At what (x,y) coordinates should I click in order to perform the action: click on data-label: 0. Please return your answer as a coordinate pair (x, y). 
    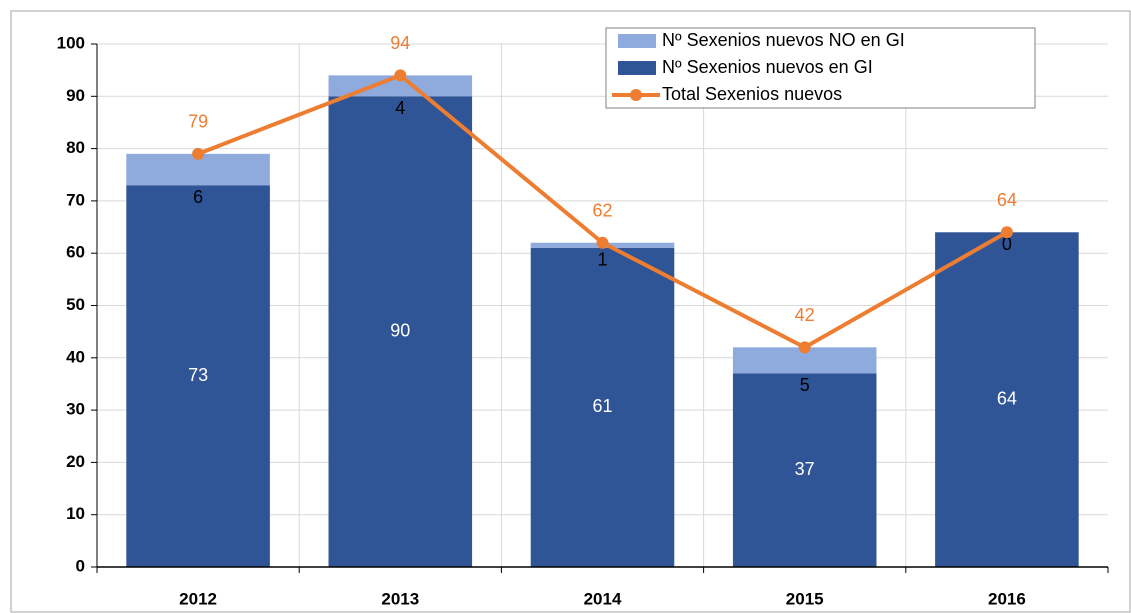
    Looking at the image, I should click on (1007, 244).